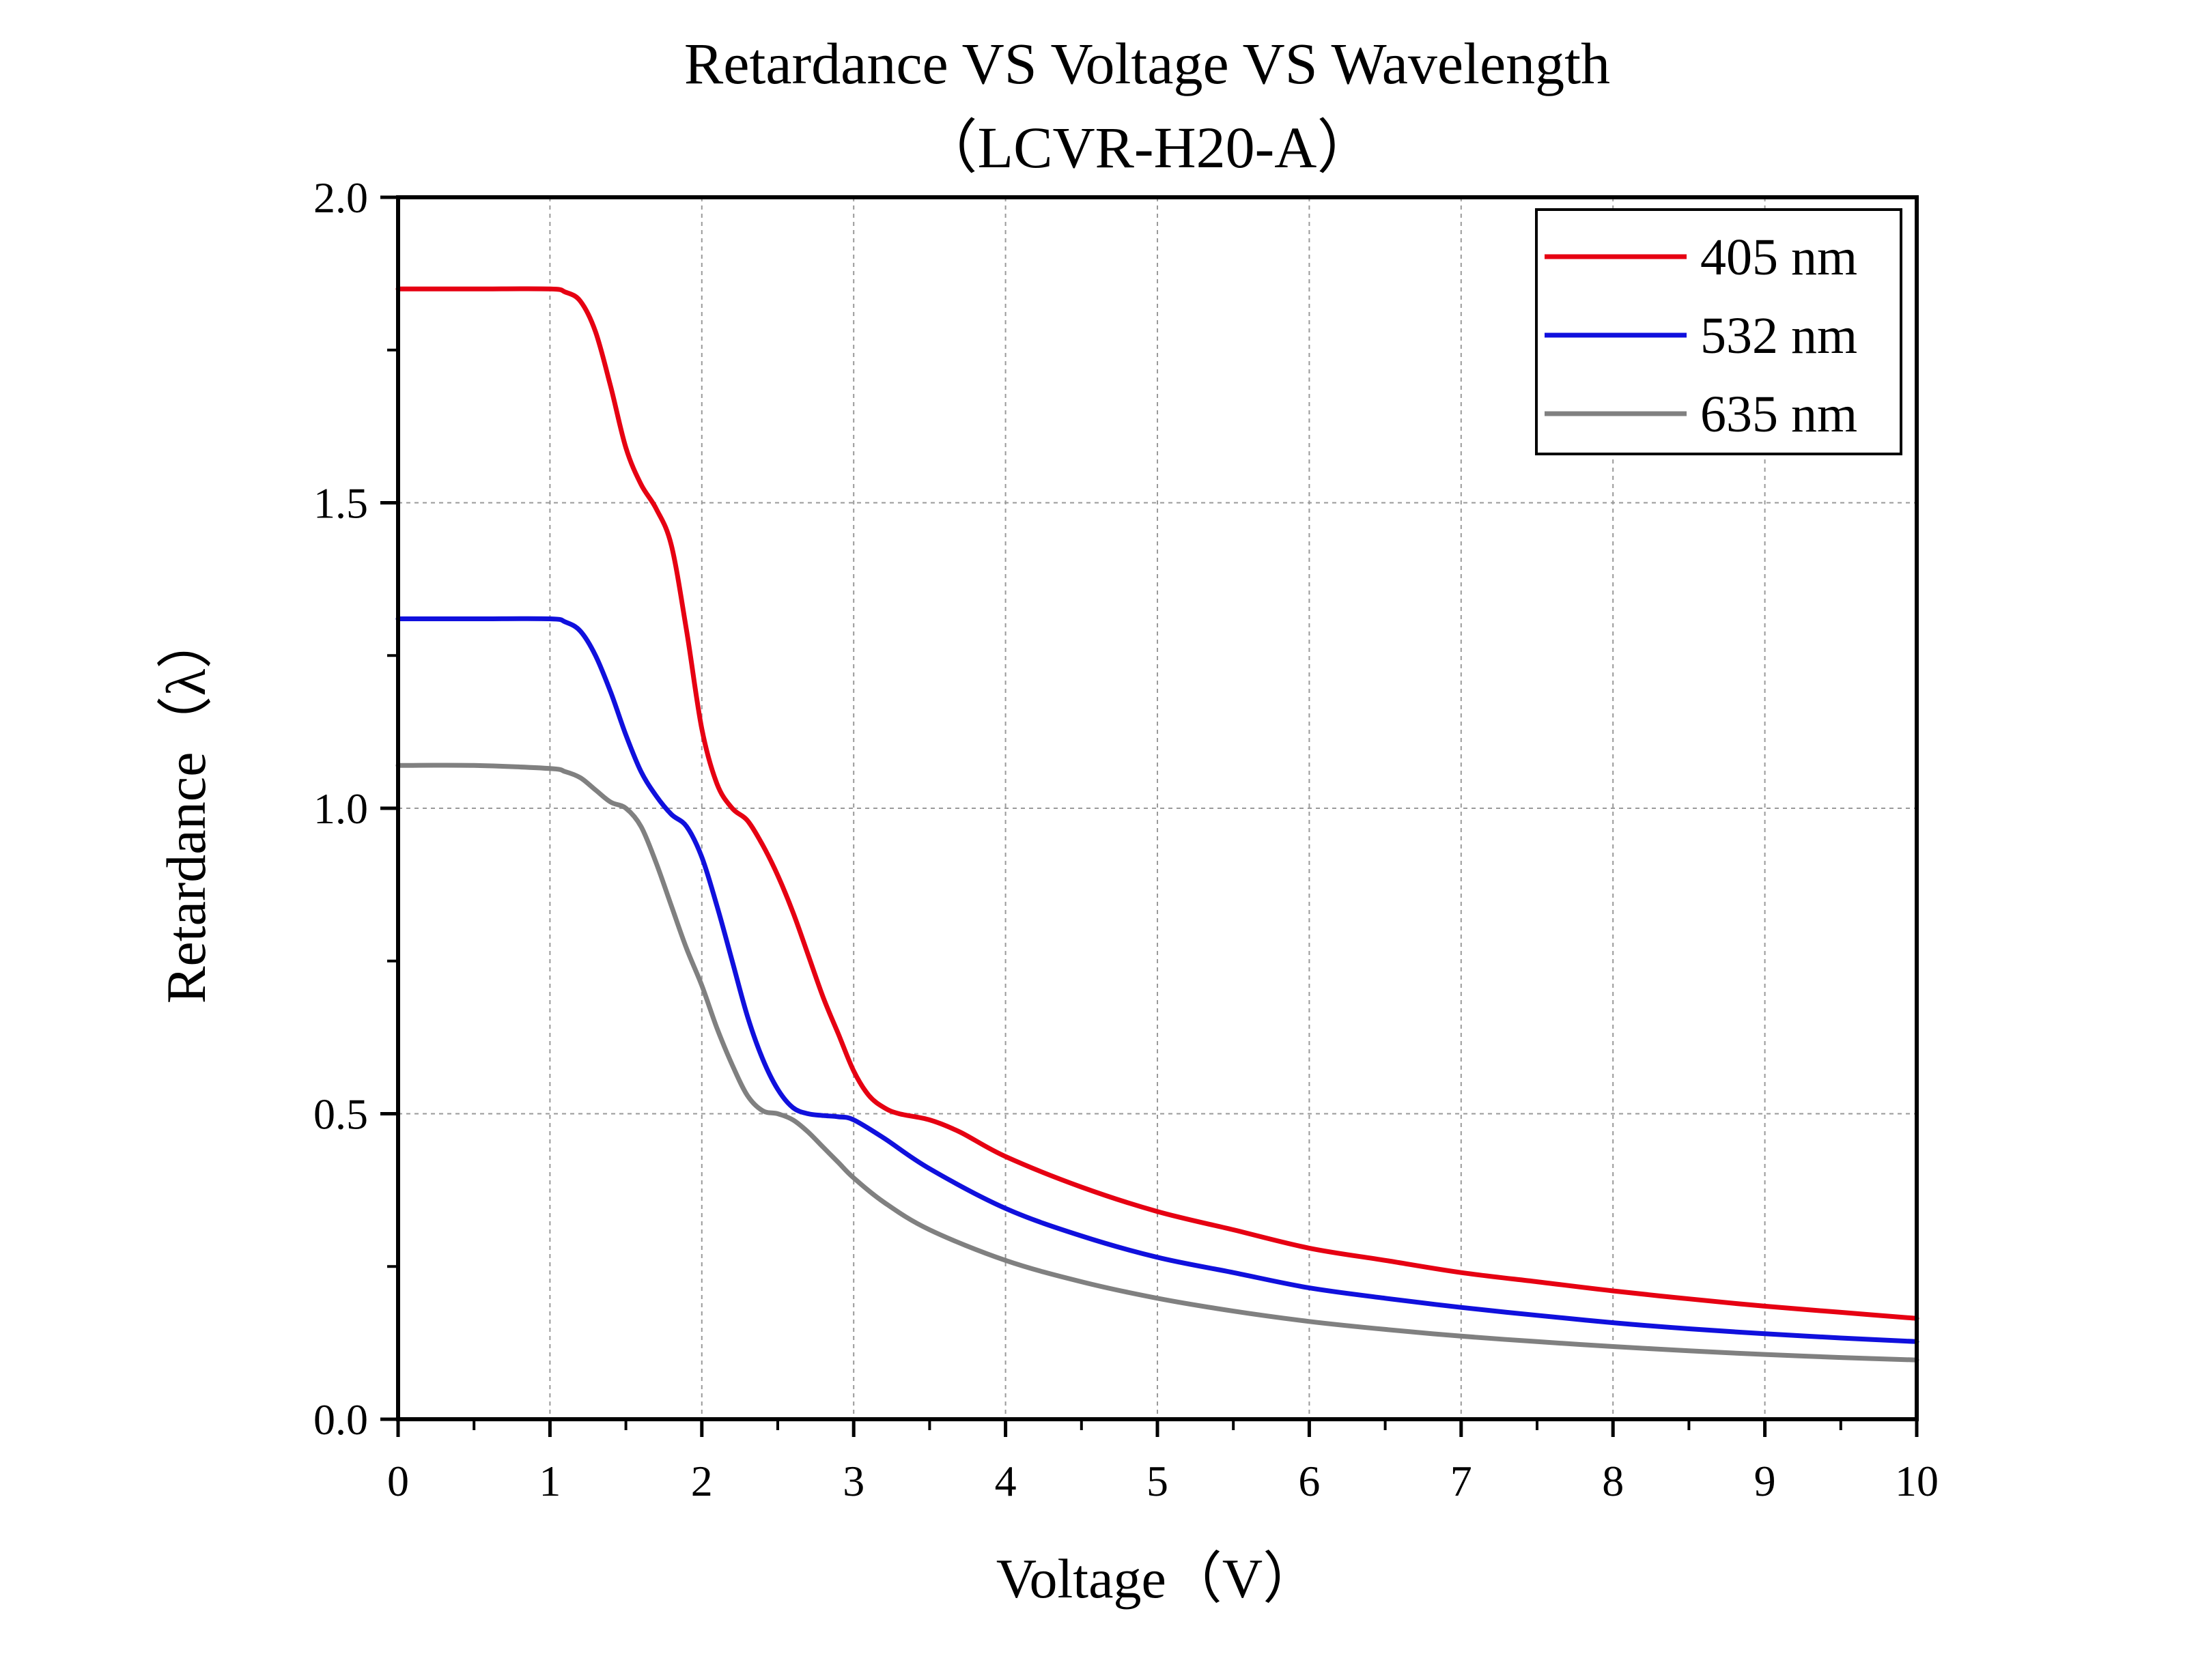  I want to click on x-tick-label: 5, so click(1157, 1481).